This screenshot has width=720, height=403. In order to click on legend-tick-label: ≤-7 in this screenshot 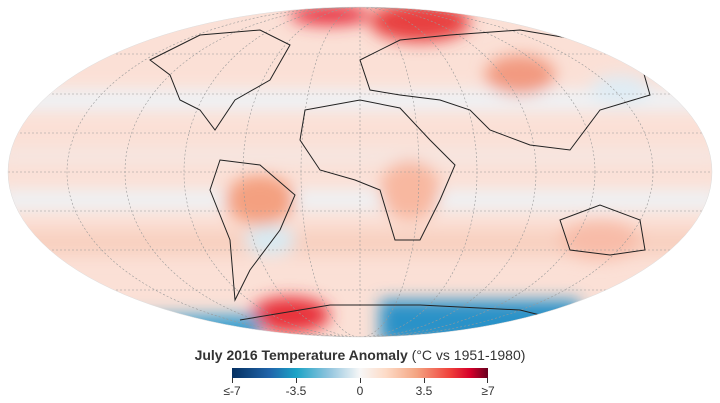, I will do `click(232, 391)`.